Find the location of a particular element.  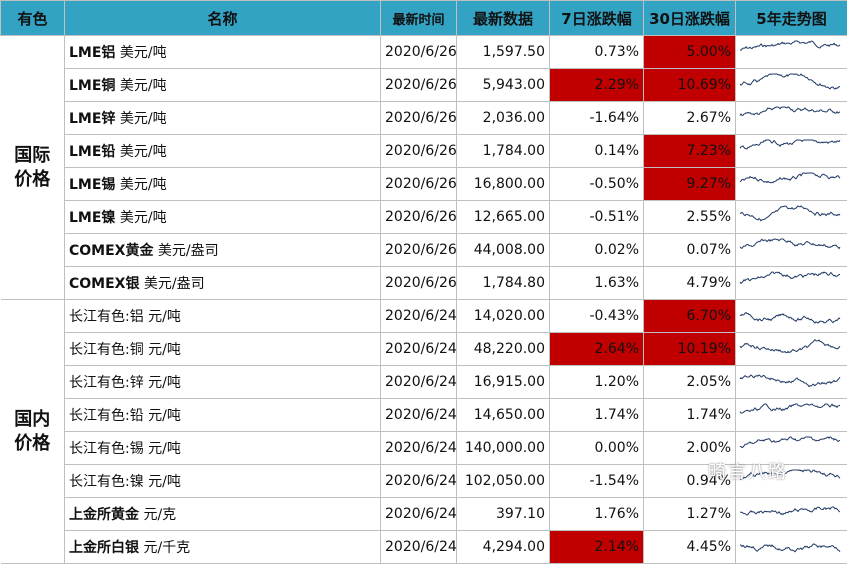

metal-name: 上金所黄金 is located at coordinates (104, 515).